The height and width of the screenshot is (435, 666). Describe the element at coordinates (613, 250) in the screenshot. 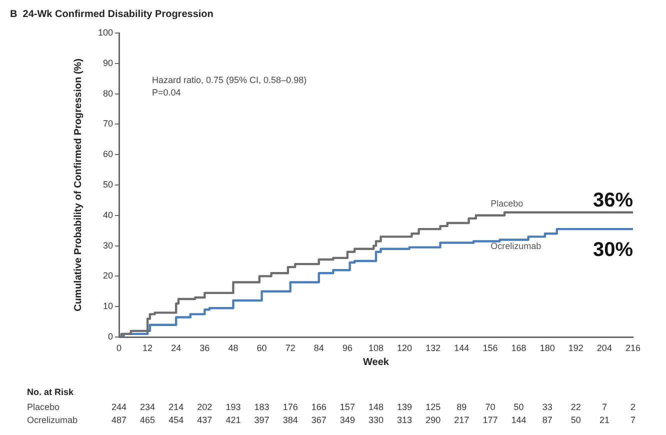

I see `annotation: 30%` at that location.